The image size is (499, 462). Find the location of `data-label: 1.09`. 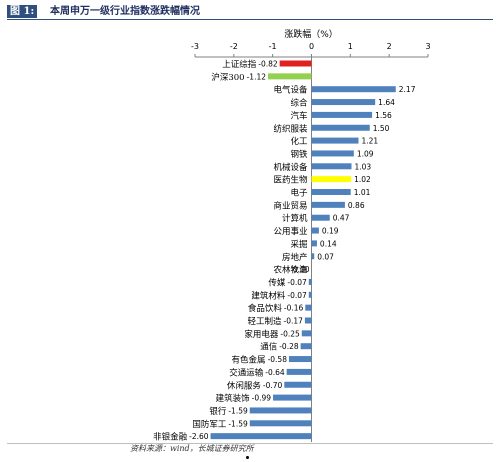

data-label: 1.09 is located at coordinates (365, 153).